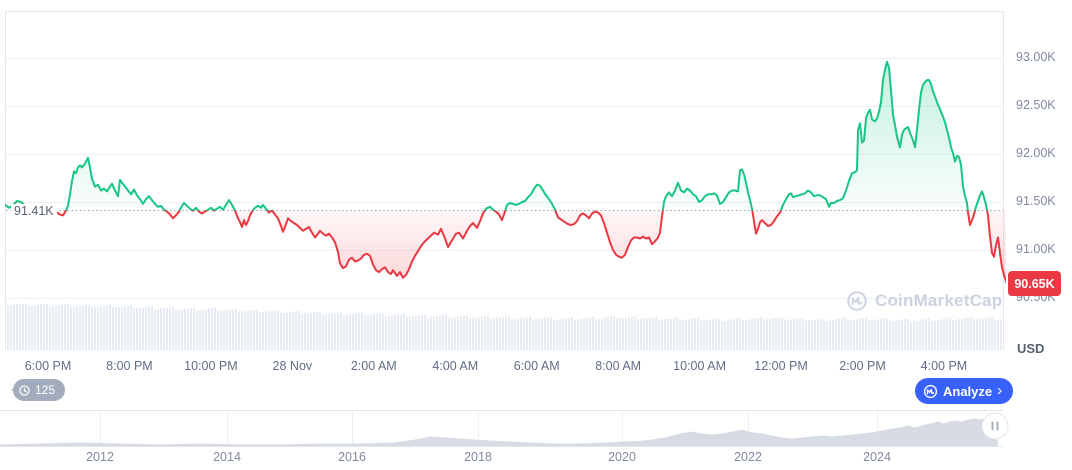 This screenshot has height=470, width=1072. I want to click on x-axis-tick: 10:00 PM, so click(211, 366).